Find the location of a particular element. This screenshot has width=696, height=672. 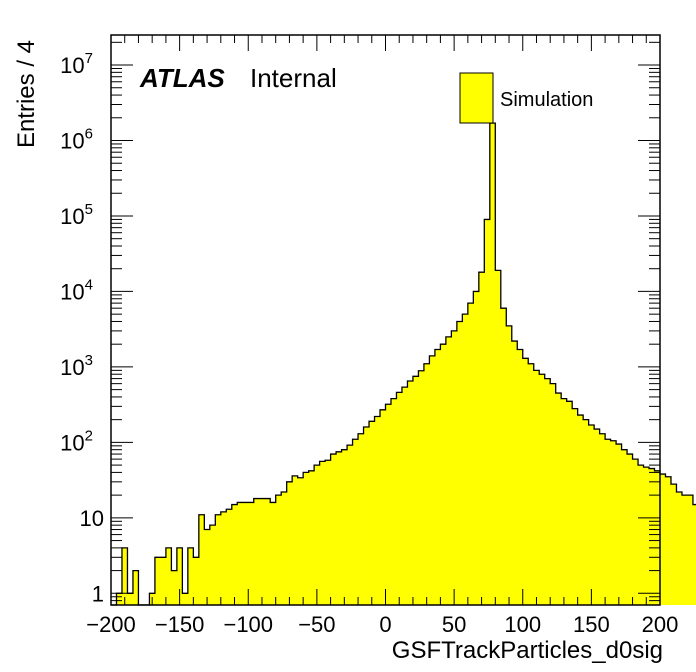

y-axis-tick-labels: 1 10 10² 10³ 10⁴ 10⁵ 10⁶ 10⁷ is located at coordinates (82, 328).